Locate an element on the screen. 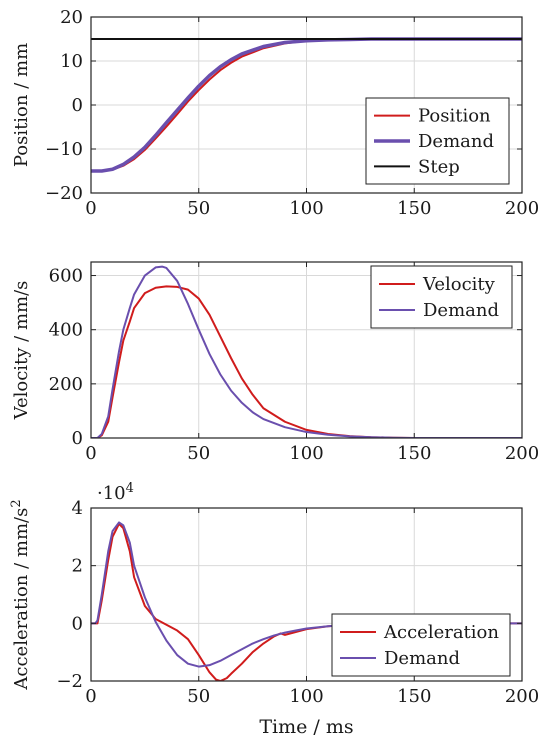 The width and height of the screenshot is (550, 750). y-axis-label-exponent: 2 is located at coordinates (16, 503).